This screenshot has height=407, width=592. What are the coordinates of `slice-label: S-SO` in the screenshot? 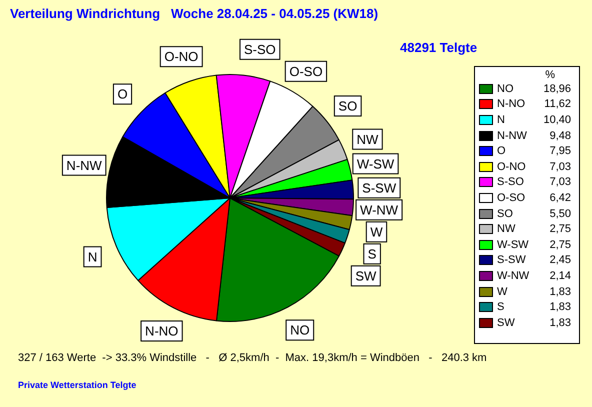 It's located at (260, 49).